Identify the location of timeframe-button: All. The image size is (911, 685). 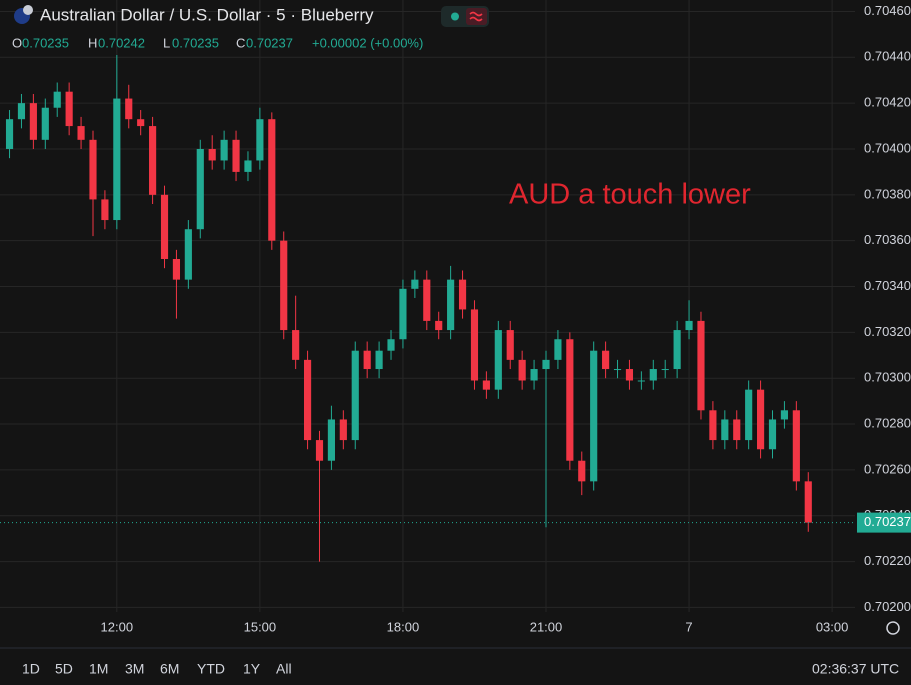
(284, 669).